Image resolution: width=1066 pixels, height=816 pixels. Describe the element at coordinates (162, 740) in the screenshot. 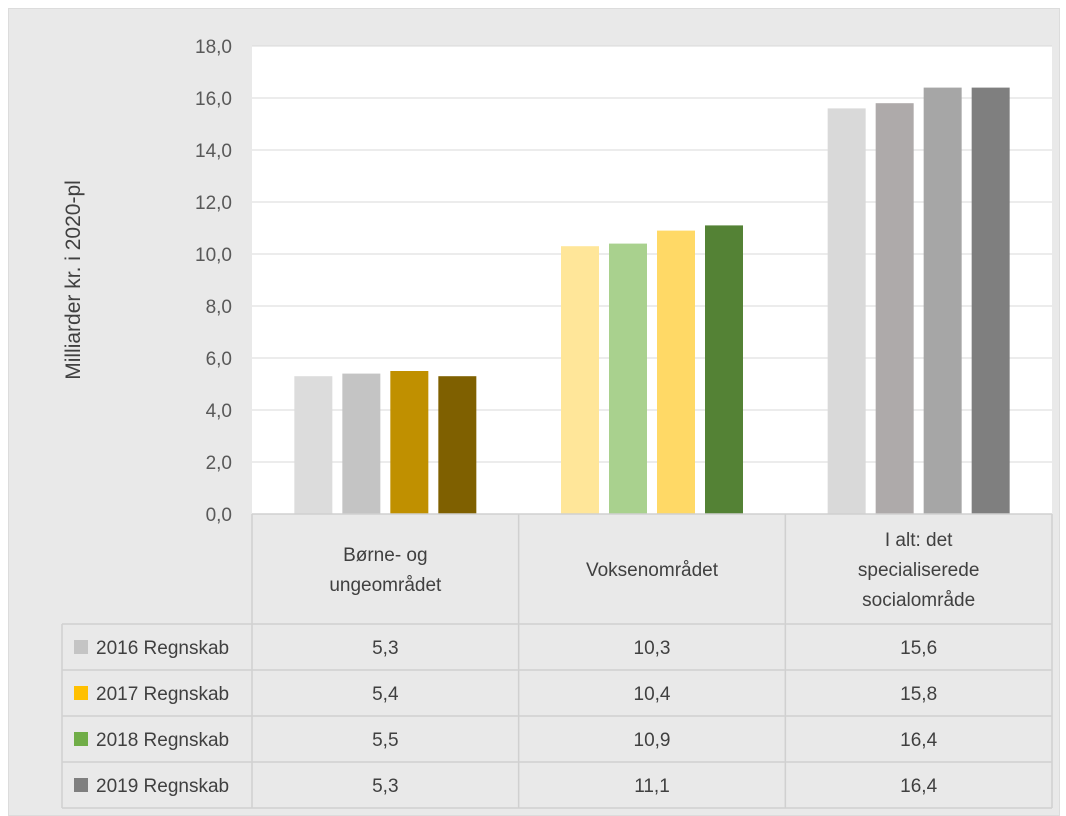

I see `legend-entry: 2018 Regnskab` at that location.